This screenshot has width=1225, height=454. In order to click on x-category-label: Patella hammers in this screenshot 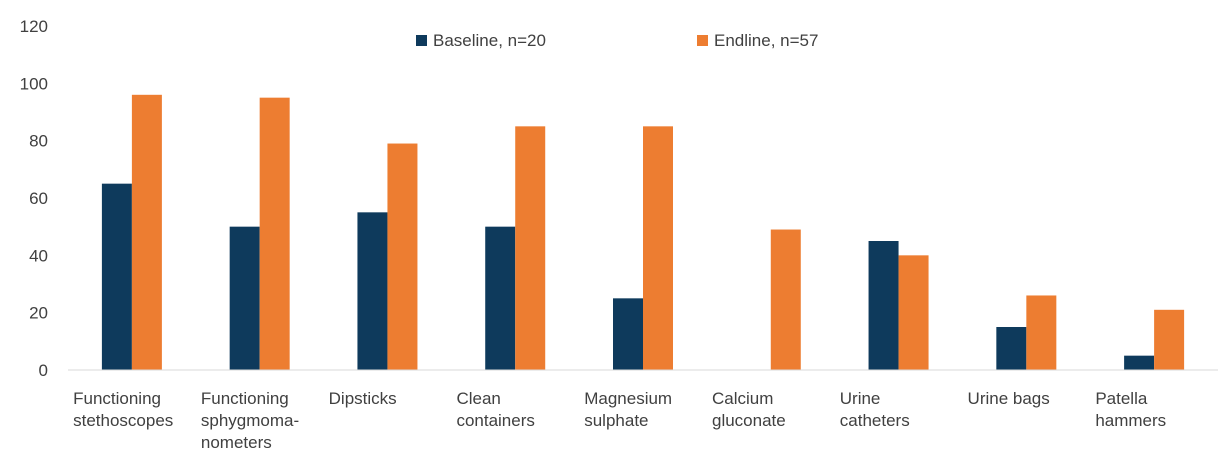, I will do `click(1130, 409)`.